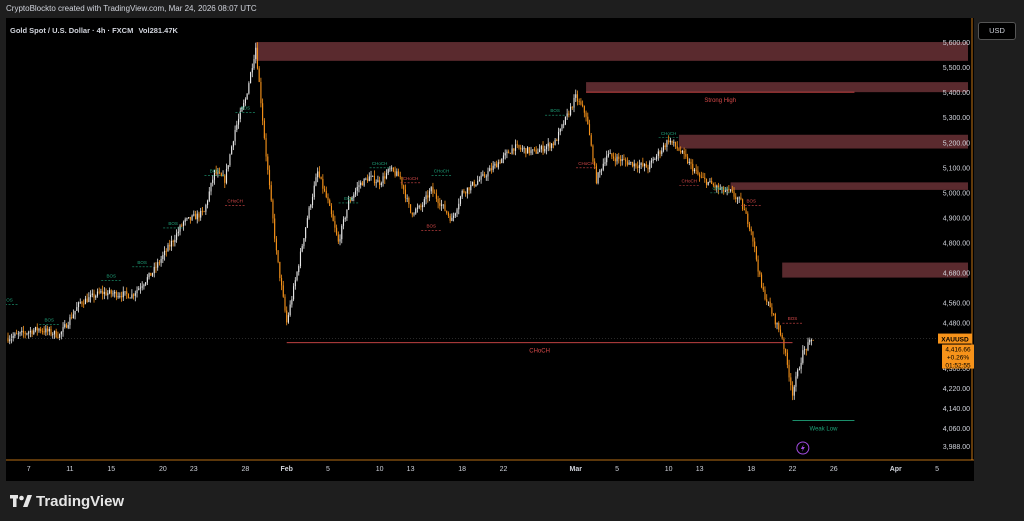 This screenshot has height=521, width=1024. What do you see at coordinates (802, 448) in the screenshot?
I see `lightning-glyph` at bounding box center [802, 448].